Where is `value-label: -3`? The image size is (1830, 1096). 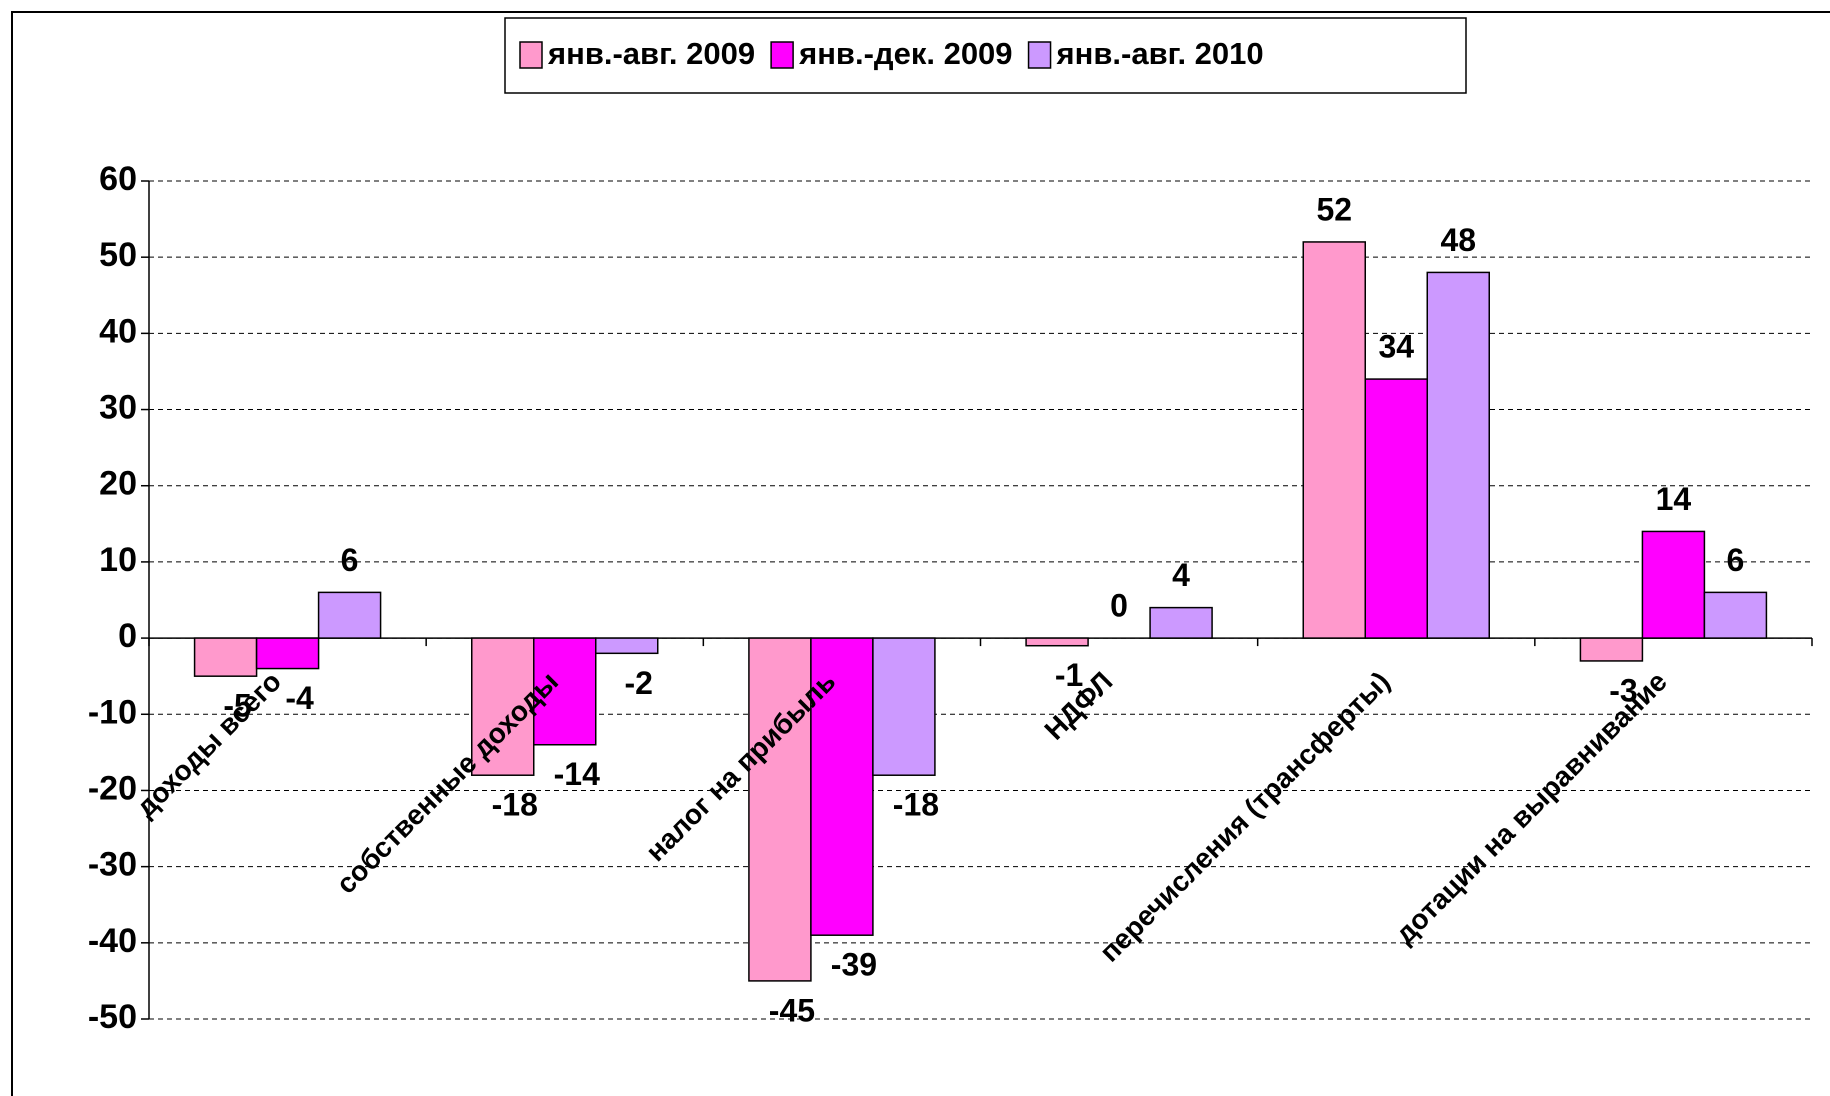
value-label: -3 is located at coordinates (1623, 690).